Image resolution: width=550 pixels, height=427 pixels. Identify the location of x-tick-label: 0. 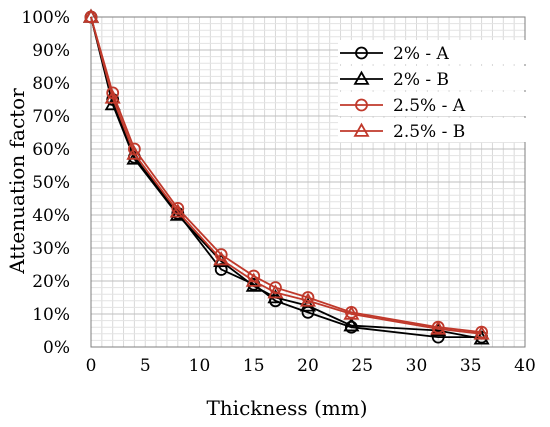
(91, 366).